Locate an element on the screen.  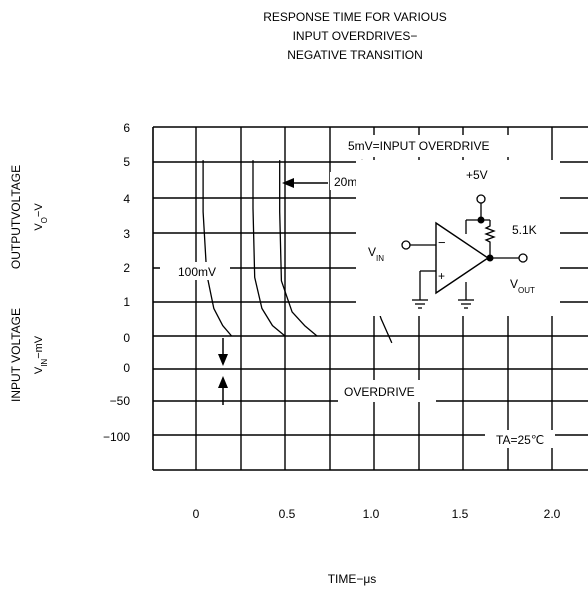
overdrive-legend: 5mV=INPUT OVERDRIVE is located at coordinates (418, 146).